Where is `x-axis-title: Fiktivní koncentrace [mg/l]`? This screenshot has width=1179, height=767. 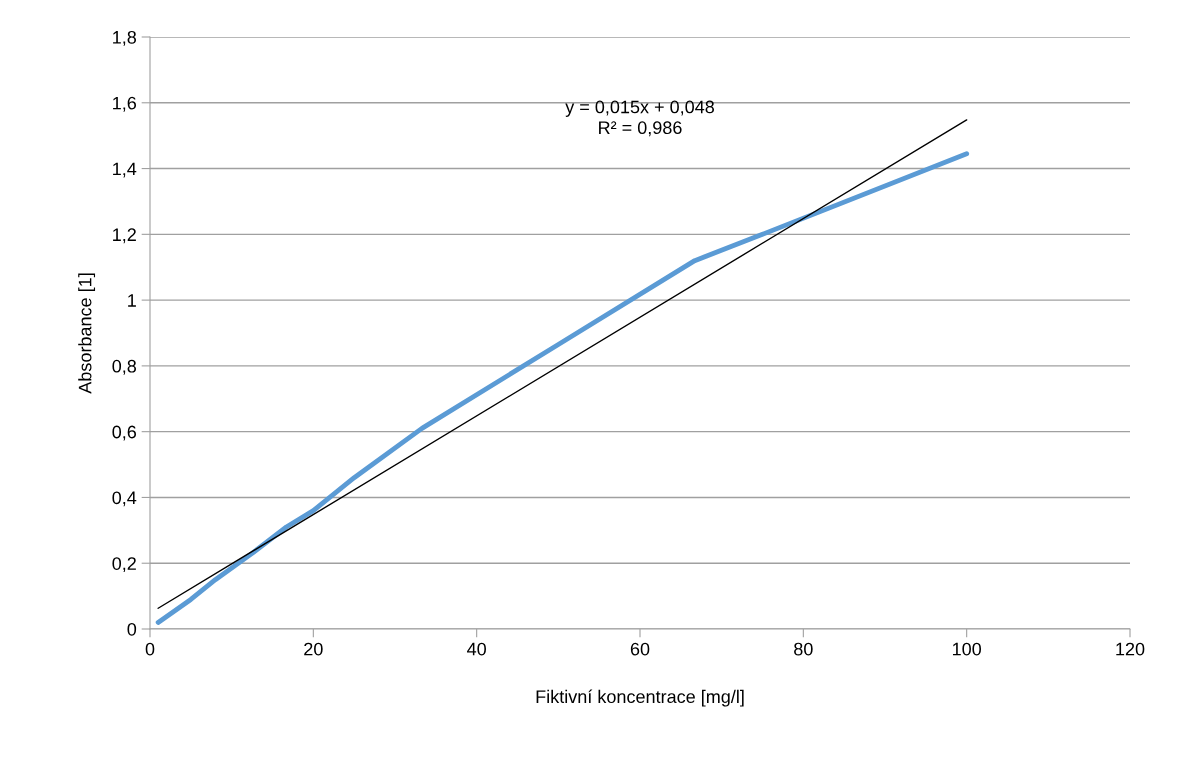
x-axis-title: Fiktivní koncentrace [mg/l] is located at coordinates (640, 698).